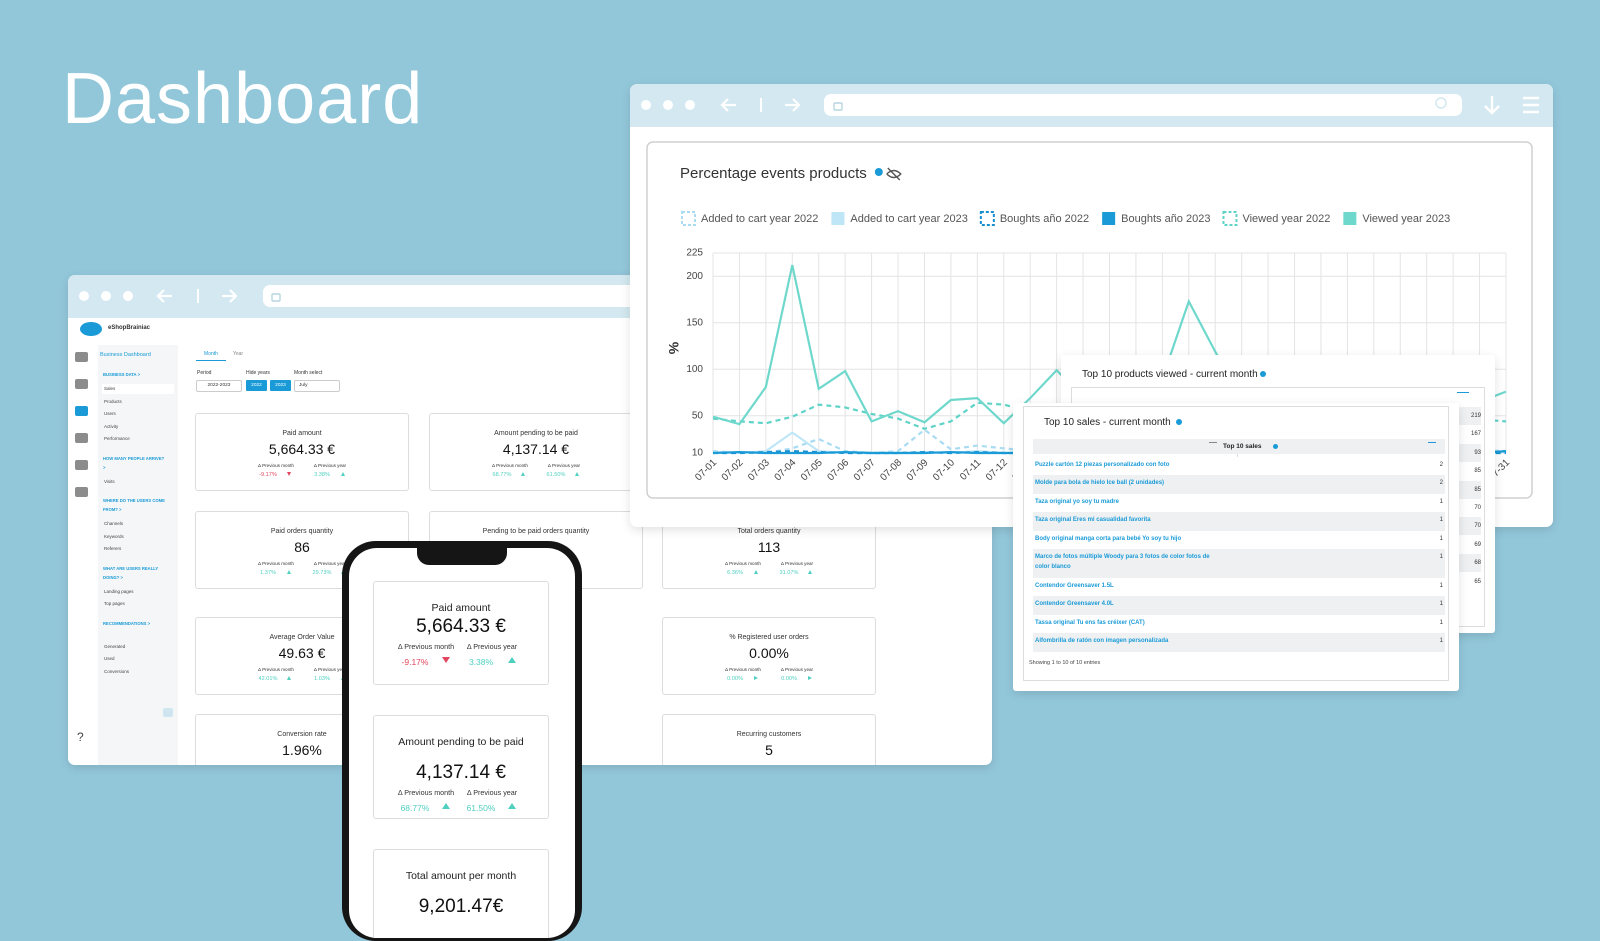  What do you see at coordinates (129, 328) in the screenshot?
I see `brand: eShopBrainiac` at bounding box center [129, 328].